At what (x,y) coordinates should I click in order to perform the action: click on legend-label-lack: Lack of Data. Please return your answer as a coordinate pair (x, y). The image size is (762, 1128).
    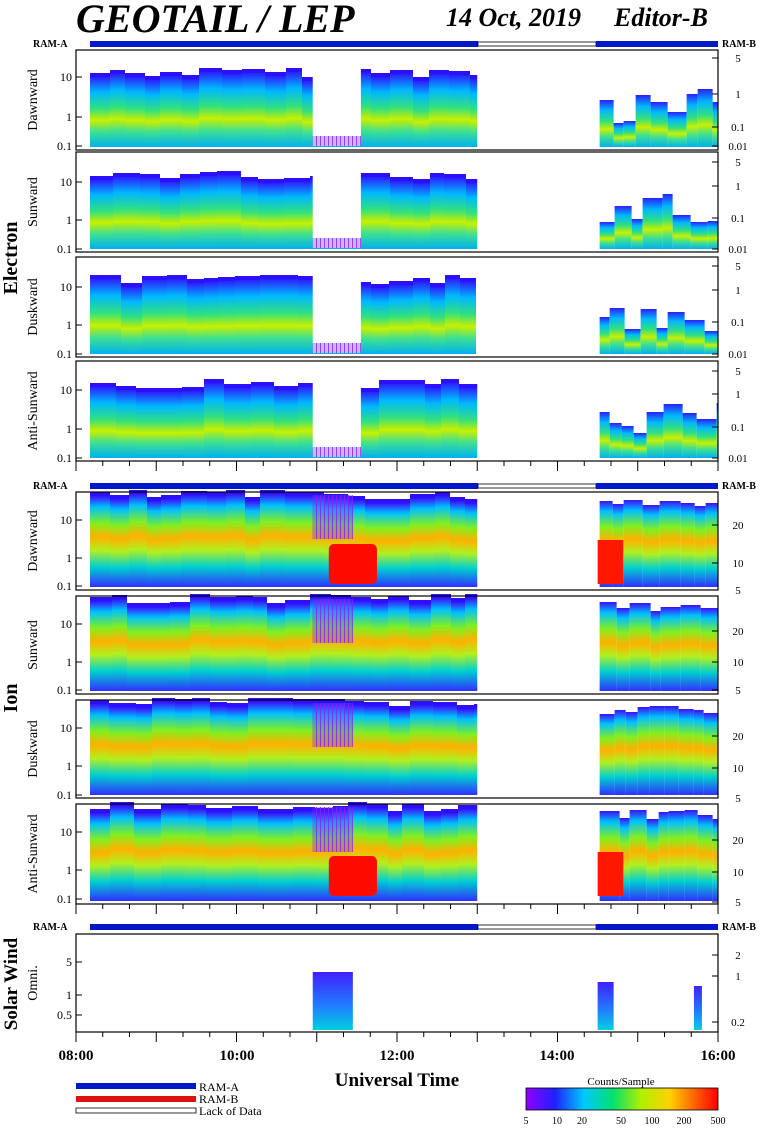
    Looking at the image, I should click on (230, 1111).